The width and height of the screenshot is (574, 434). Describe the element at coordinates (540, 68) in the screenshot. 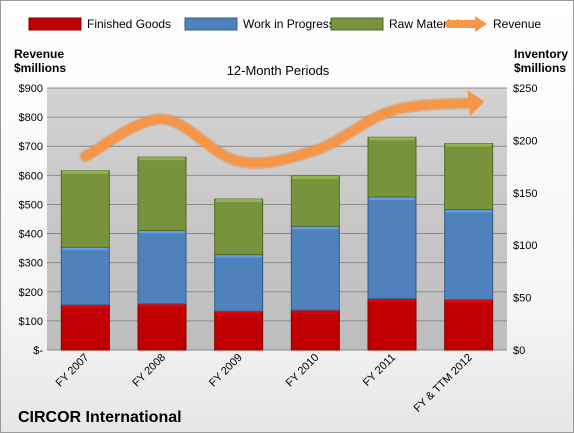

I see `right-axis-title-line2: $millions` at that location.